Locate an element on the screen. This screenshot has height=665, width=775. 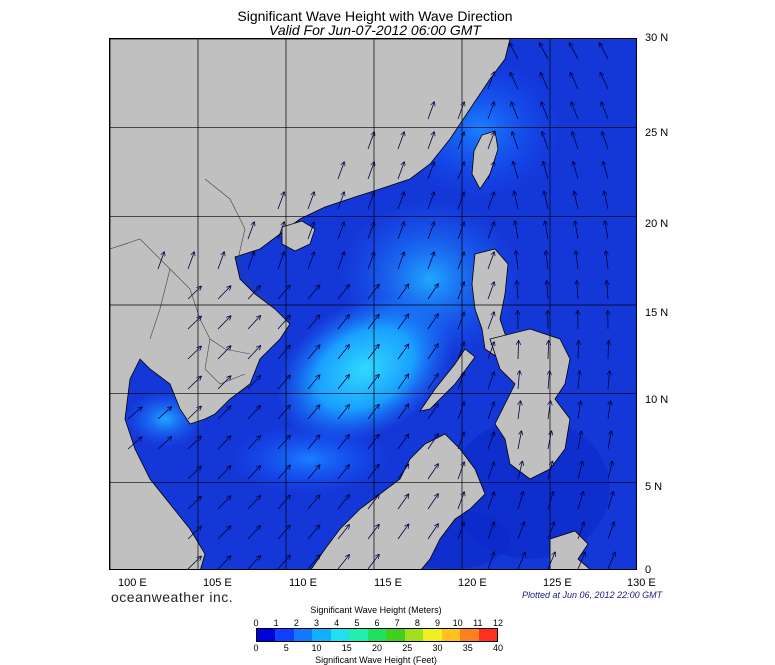
feet-tick-label: 20 is located at coordinates (377, 648).